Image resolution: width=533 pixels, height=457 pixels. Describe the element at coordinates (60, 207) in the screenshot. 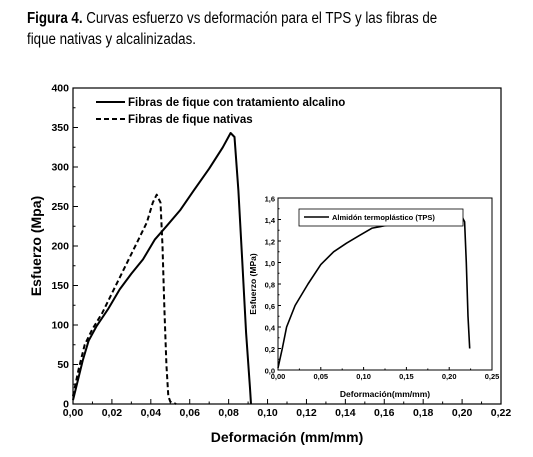

I see `main-y-tick-label: 250` at that location.